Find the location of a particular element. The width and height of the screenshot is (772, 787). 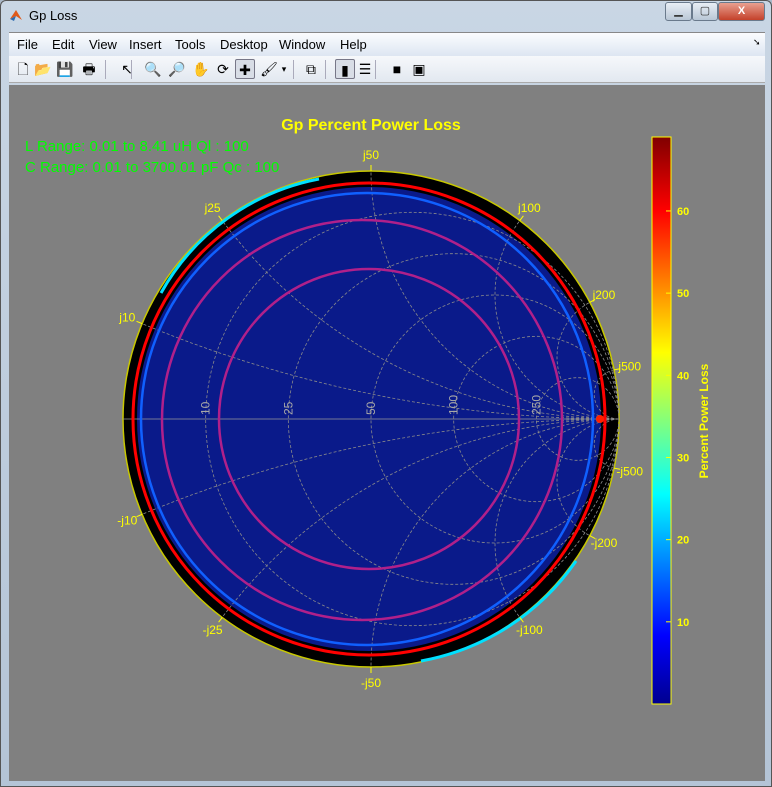

insert-colorbar-button: ▮ is located at coordinates (345, 69).